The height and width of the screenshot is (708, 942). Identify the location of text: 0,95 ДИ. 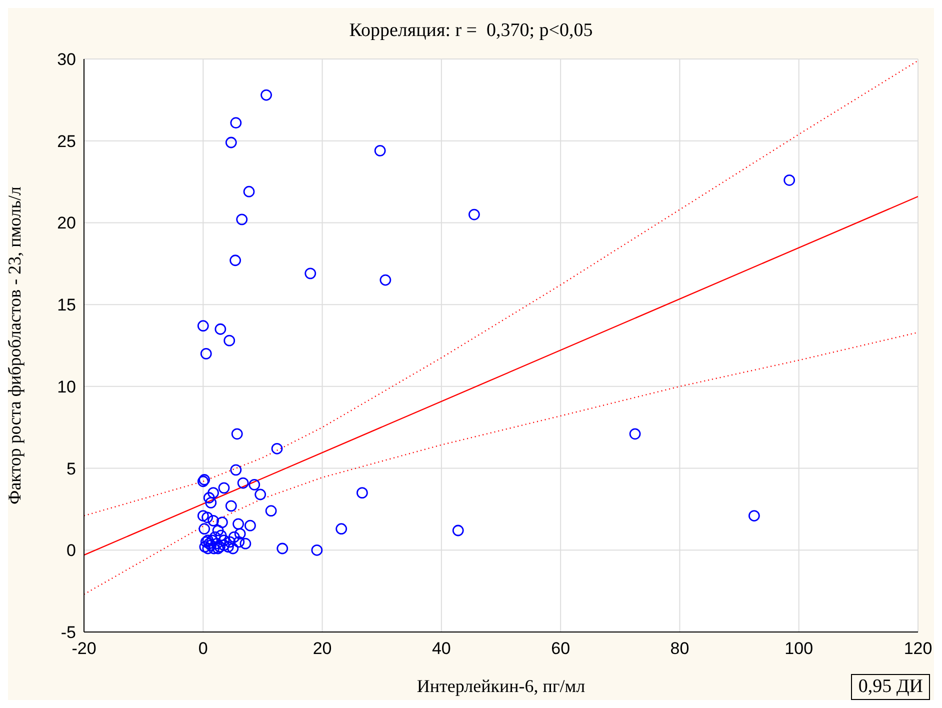
(890, 687).